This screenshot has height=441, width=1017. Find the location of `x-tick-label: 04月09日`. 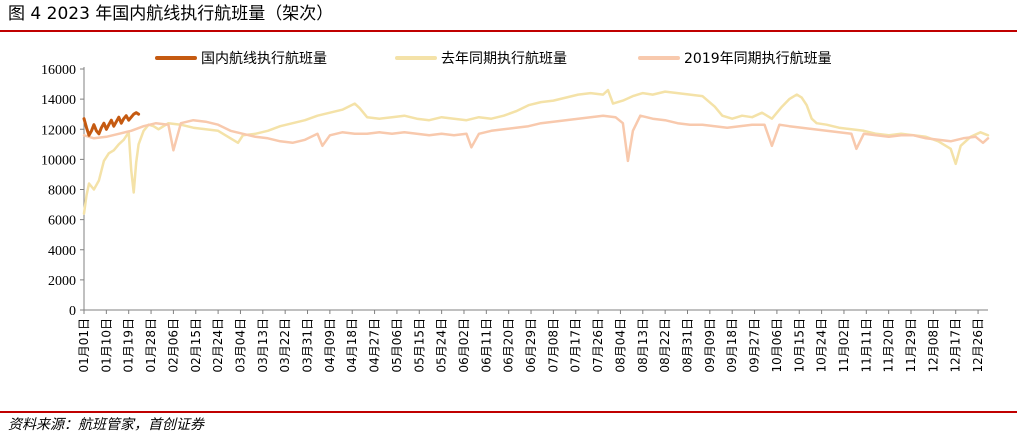

x-tick-label: 04月09日 is located at coordinates (330, 345).